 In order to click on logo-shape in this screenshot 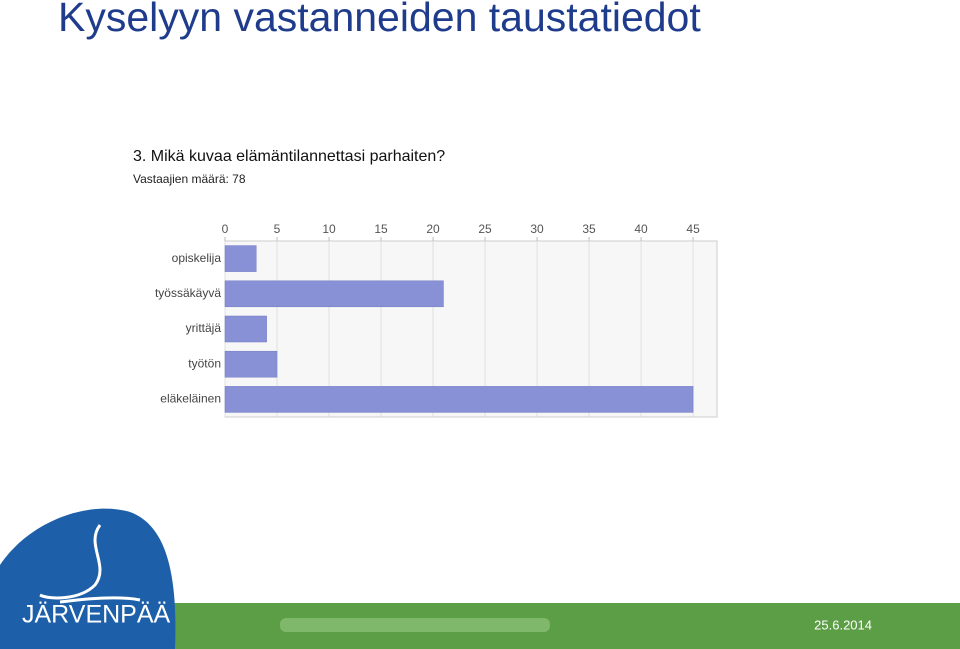, I will do `click(88, 578)`.